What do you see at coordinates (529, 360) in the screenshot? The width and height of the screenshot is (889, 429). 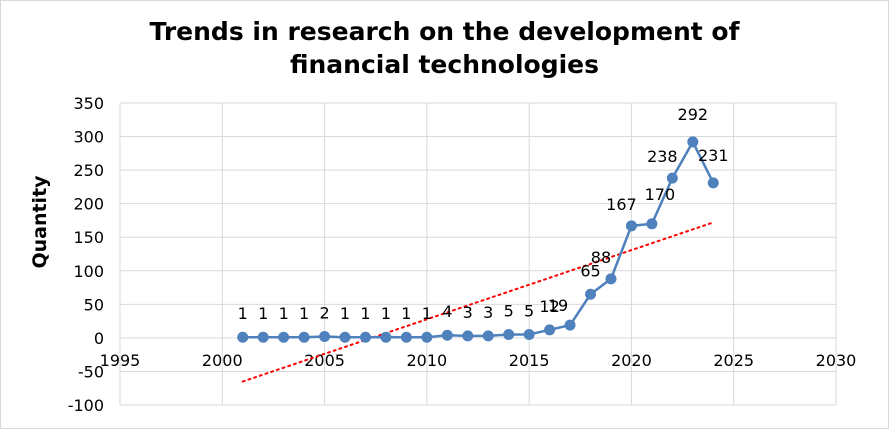 I see `x-tick-label: 2015` at bounding box center [529, 360].